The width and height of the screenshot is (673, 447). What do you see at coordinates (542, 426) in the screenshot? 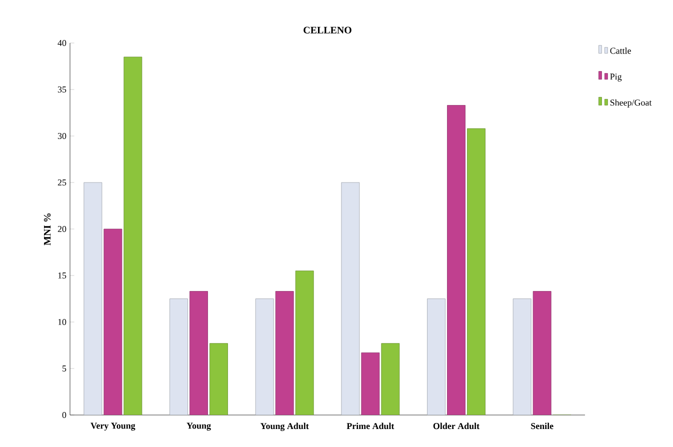
I see `x-tick-label: Senile` at bounding box center [542, 426].